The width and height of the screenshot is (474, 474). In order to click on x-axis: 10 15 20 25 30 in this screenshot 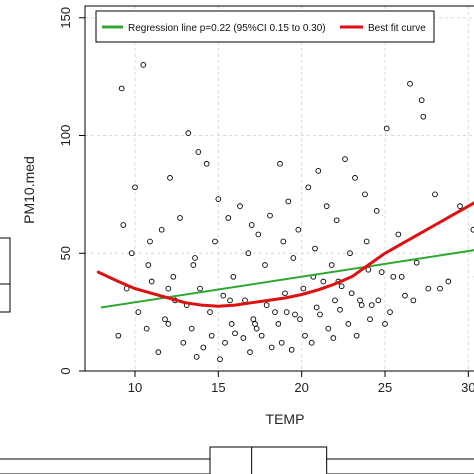, I will do `click(301, 383)`.